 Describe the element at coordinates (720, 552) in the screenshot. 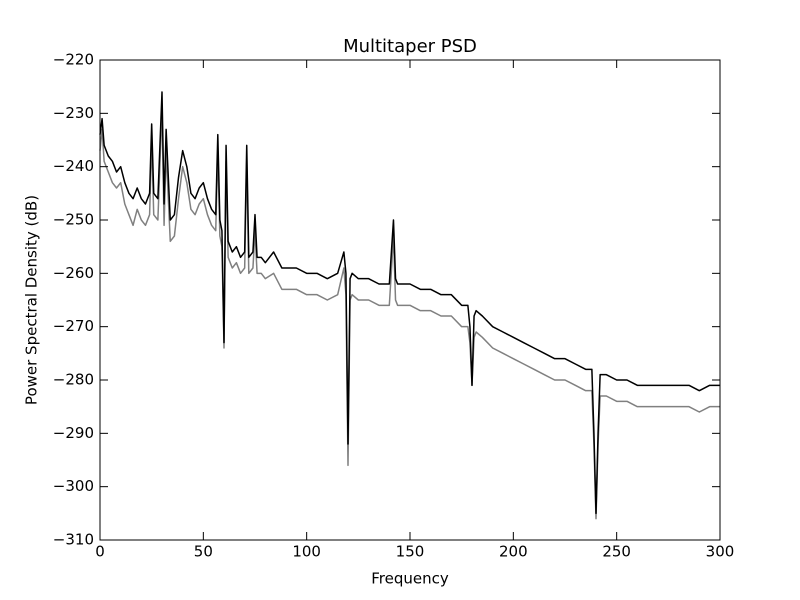

I see `x-tick-label: 300` at that location.